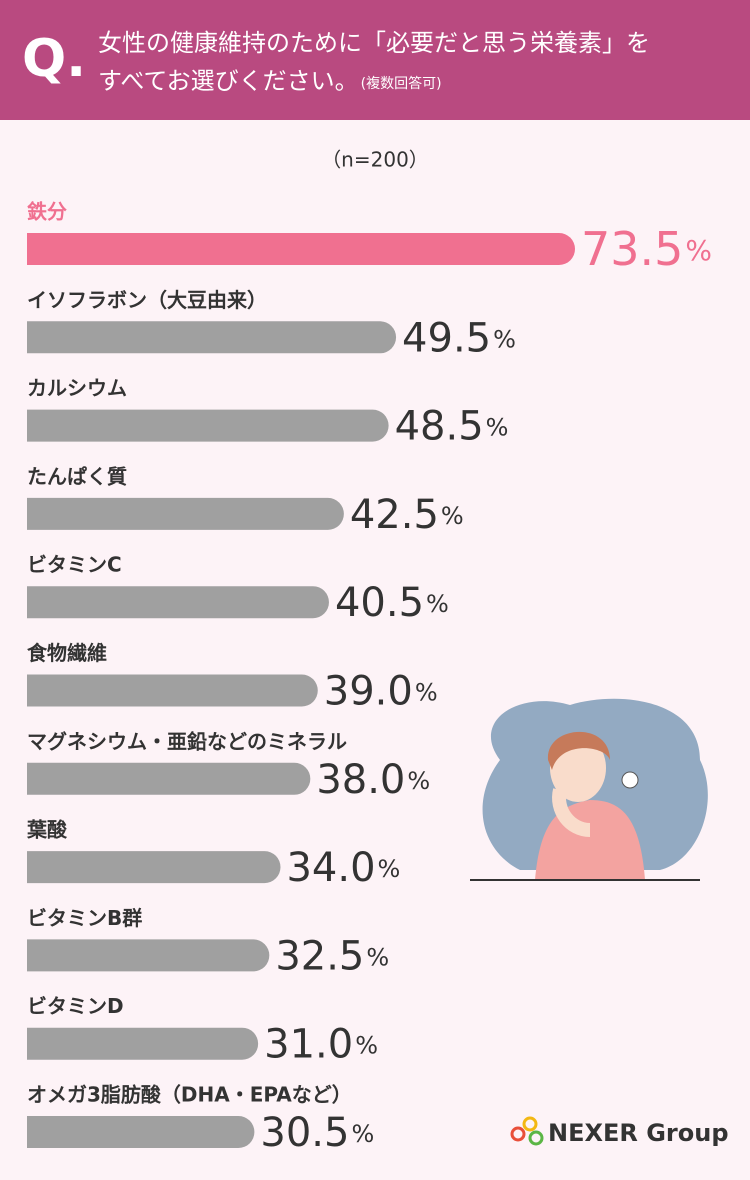 This screenshot has height=1180, width=750. What do you see at coordinates (228, 81) in the screenshot?
I see `title-line: すべてお選びください。` at bounding box center [228, 81].